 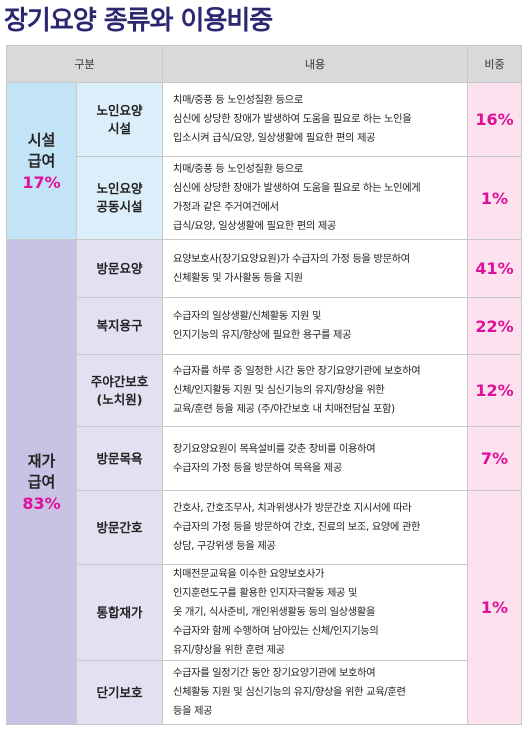 What do you see at coordinates (41, 182) in the screenshot?
I see `group-pct: 17%` at bounding box center [41, 182].